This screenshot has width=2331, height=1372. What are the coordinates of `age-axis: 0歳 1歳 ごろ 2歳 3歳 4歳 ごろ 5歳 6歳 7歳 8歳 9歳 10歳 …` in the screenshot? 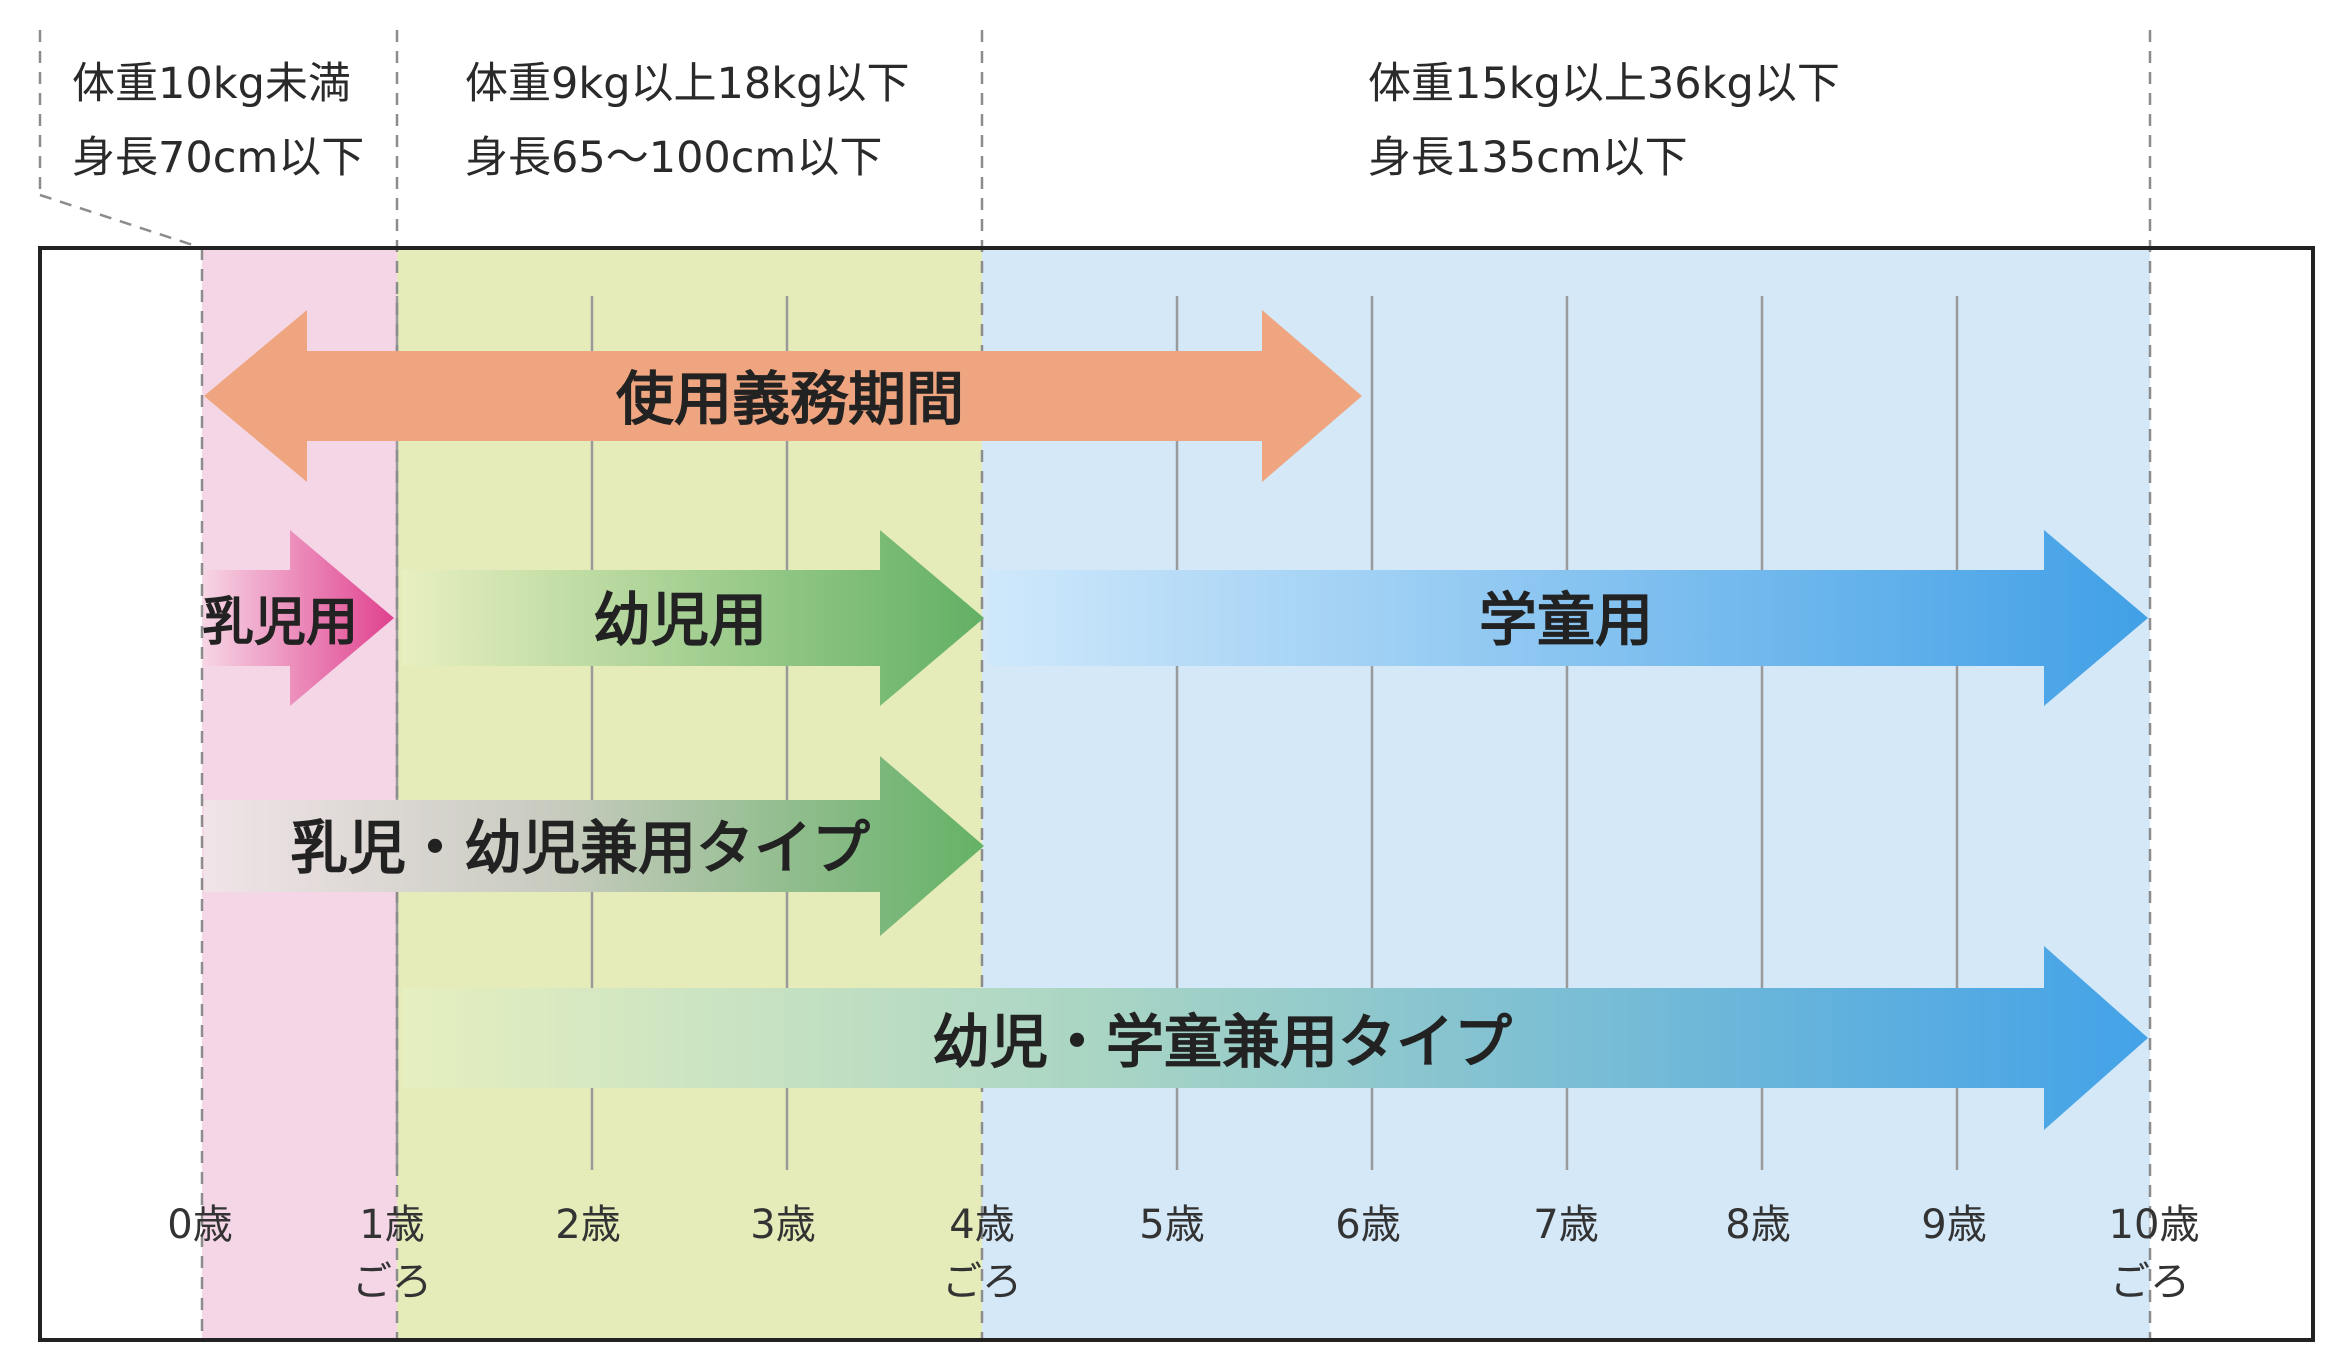 It's located at (1183, 1253).